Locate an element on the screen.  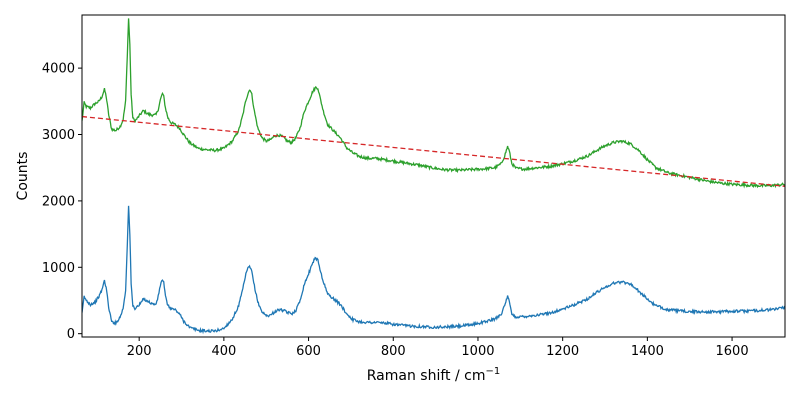
x-tick-label: 1000 is located at coordinates (477, 351).